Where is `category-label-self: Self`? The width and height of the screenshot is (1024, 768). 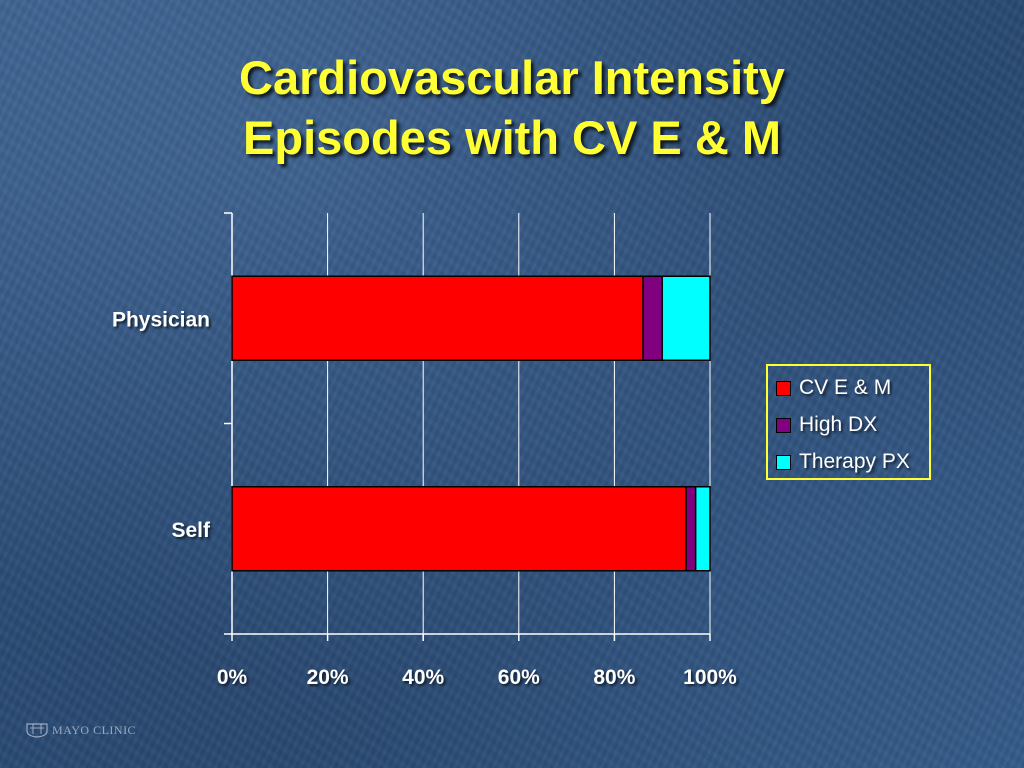
category-label-self: Self is located at coordinates (191, 530).